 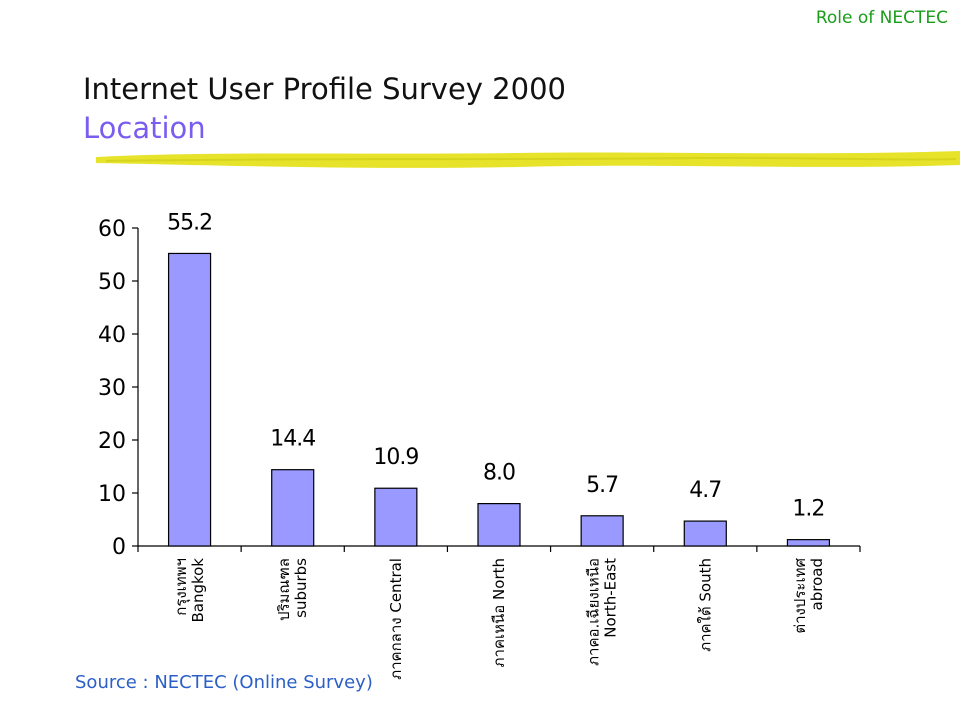 What do you see at coordinates (119, 547) in the screenshot?
I see `y-tick-label: 0` at bounding box center [119, 547].